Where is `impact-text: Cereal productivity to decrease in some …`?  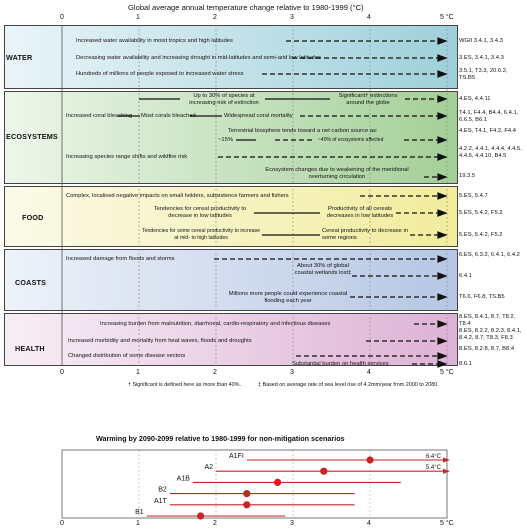 impact-text: Cereal productivity to decrease in some … is located at coordinates (365, 234).